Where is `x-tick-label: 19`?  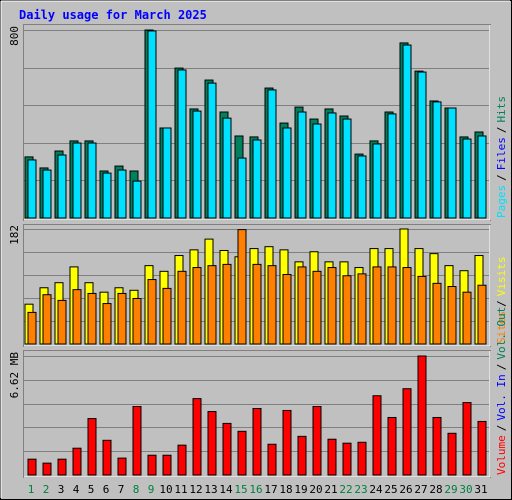
x-tick-label: 19 is located at coordinates (300, 489).